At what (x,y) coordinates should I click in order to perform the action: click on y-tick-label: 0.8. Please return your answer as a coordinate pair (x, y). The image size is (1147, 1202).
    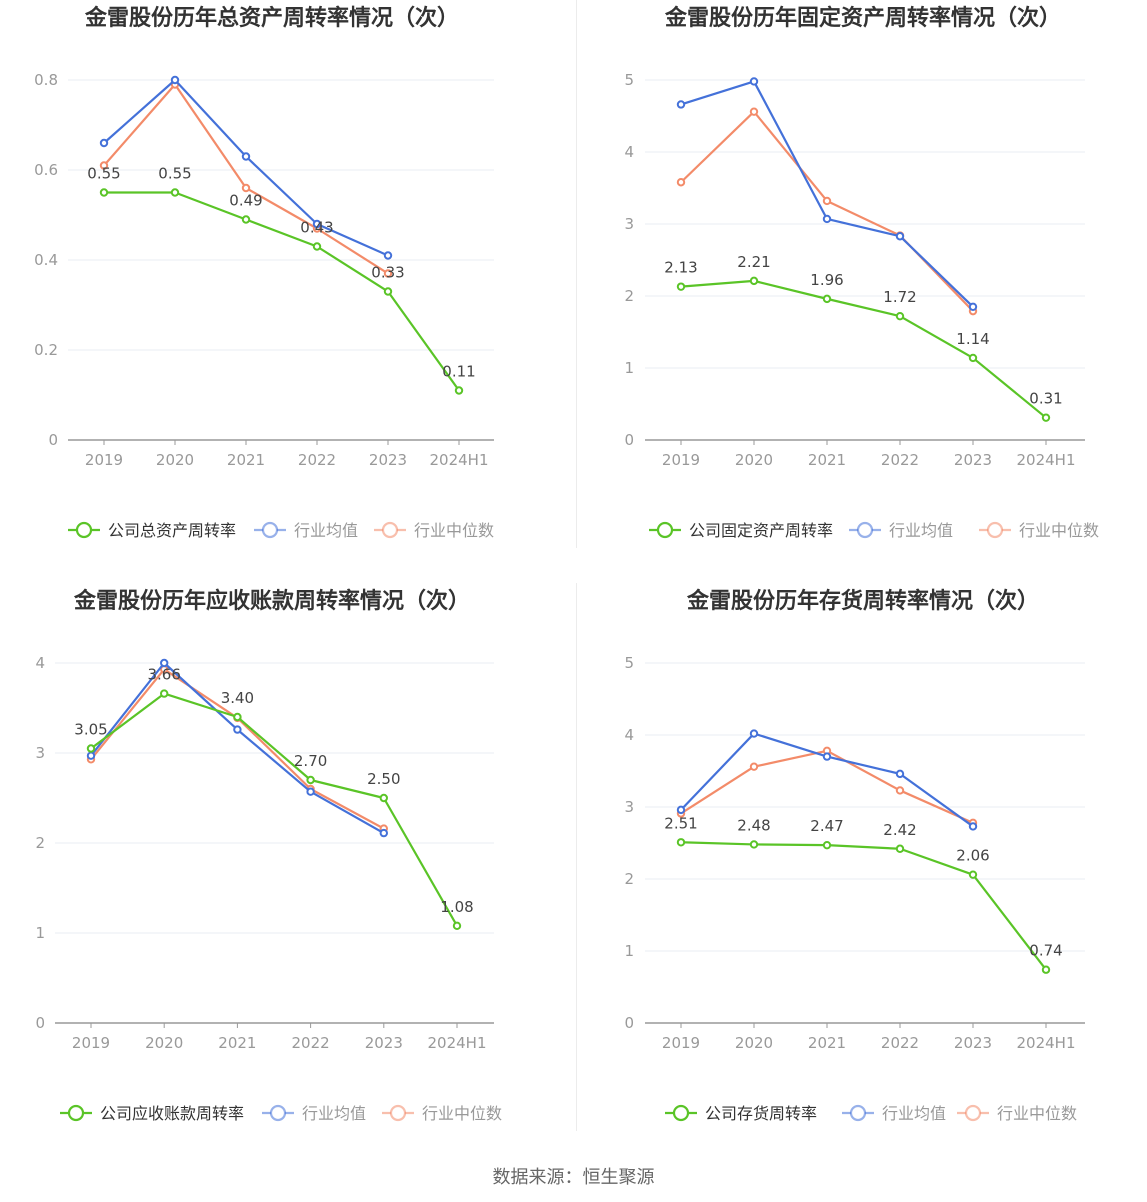
    Looking at the image, I should click on (46, 80).